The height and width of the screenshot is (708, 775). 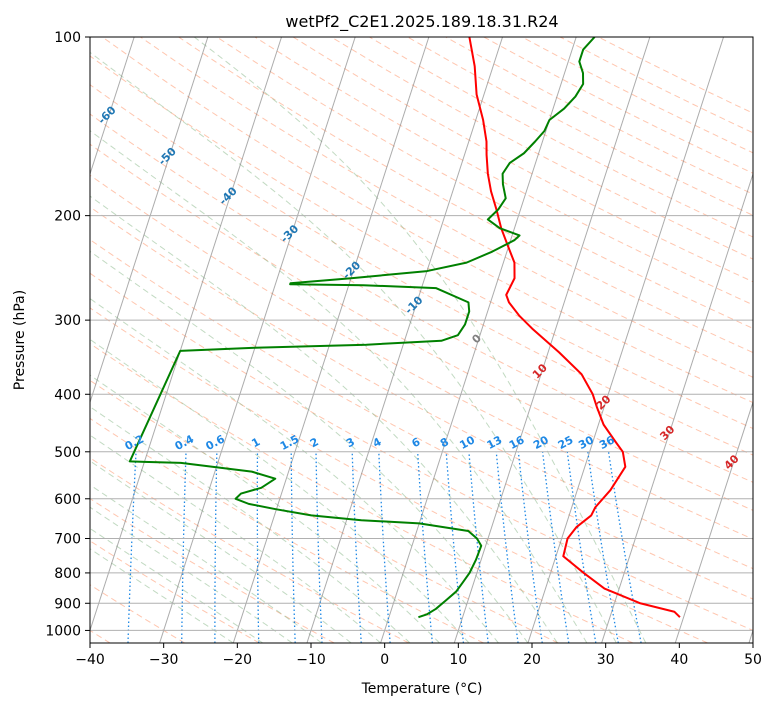 What do you see at coordinates (377, 442) in the screenshot?
I see `mixing-ratio-label: 4` at bounding box center [377, 442].